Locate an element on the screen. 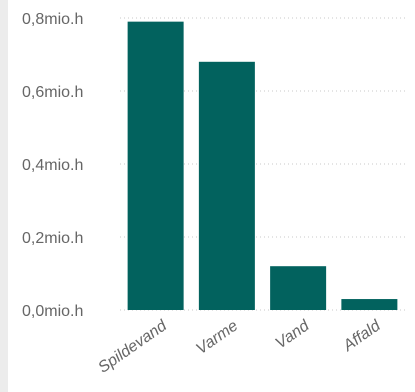 The image size is (415, 392). x-category-label: Vand is located at coordinates (293, 335).